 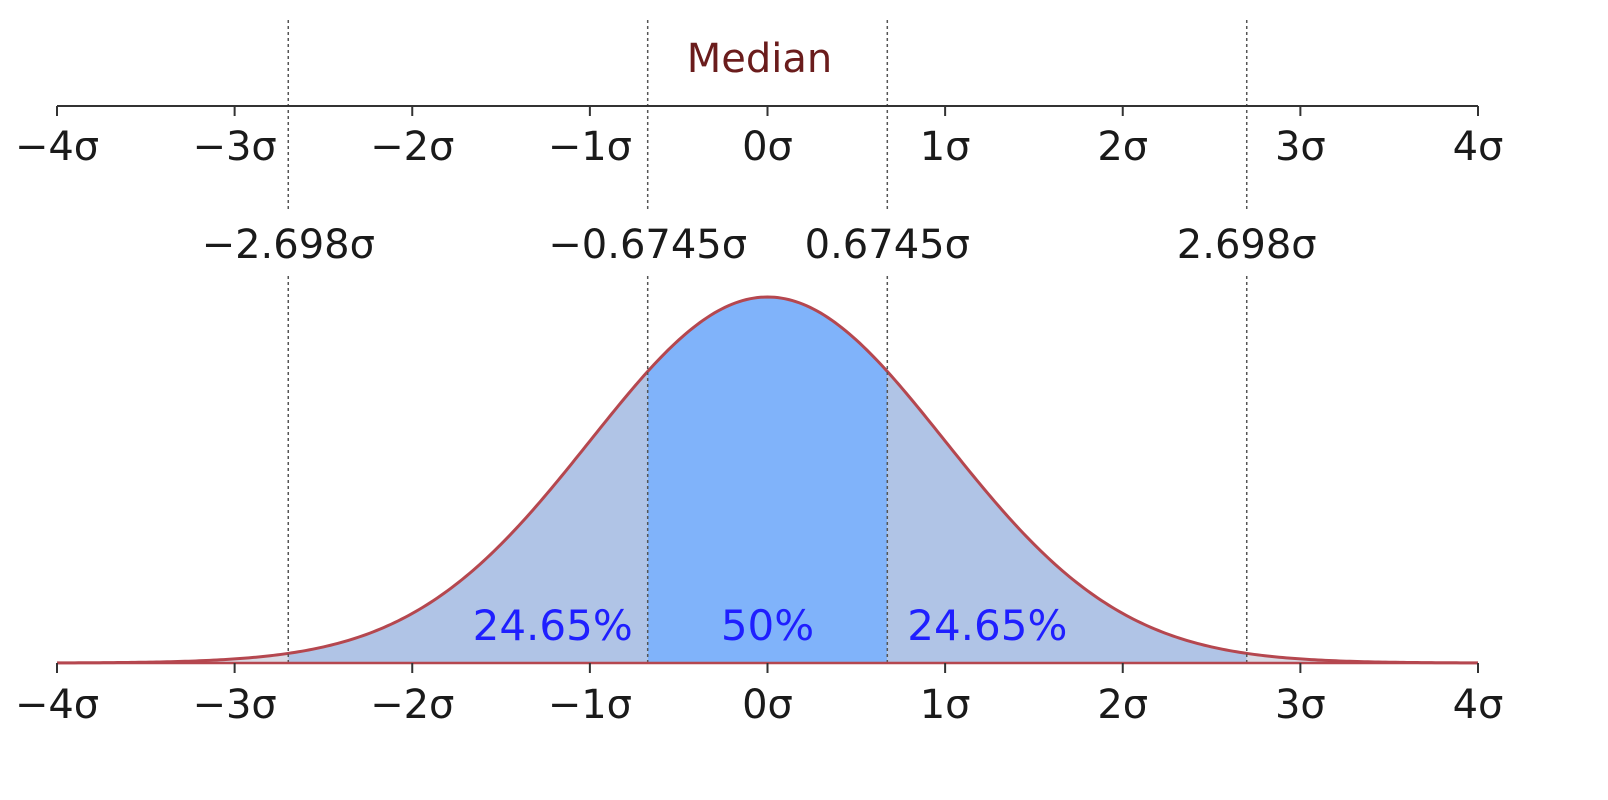 What do you see at coordinates (412, 147) in the screenshot?
I see `top-tick-label: −2σ` at bounding box center [412, 147].